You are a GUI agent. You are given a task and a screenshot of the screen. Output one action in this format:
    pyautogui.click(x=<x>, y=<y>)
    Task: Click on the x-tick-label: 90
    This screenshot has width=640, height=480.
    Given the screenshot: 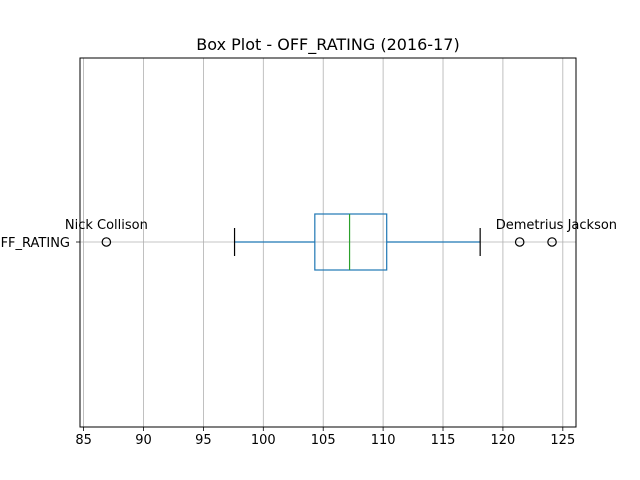 What is the action you would take?
    pyautogui.click(x=143, y=440)
    